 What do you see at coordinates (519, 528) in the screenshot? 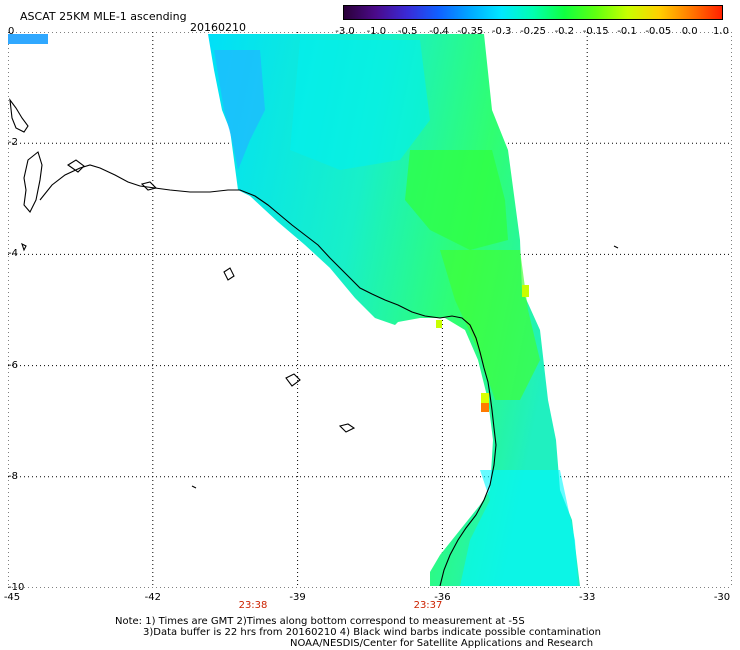
I see `swath-cyan-bottom` at bounding box center [519, 528].